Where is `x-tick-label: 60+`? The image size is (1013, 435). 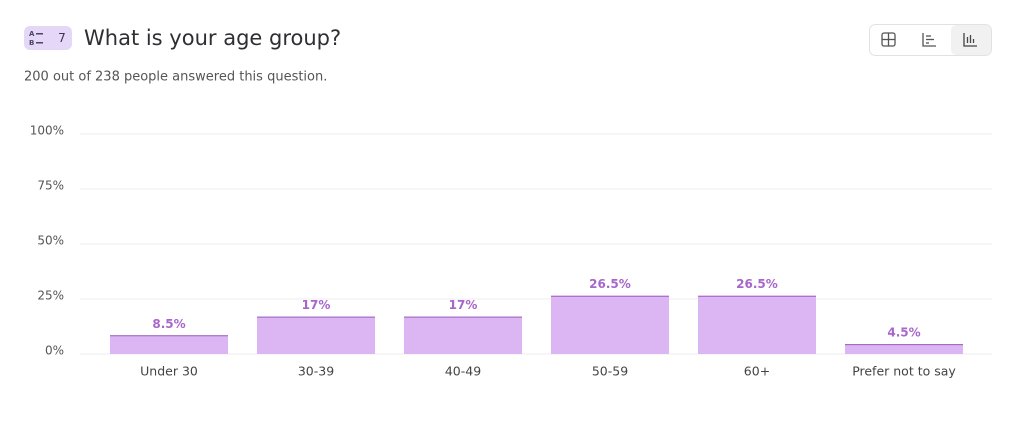 x-tick-label: 60+ is located at coordinates (757, 371).